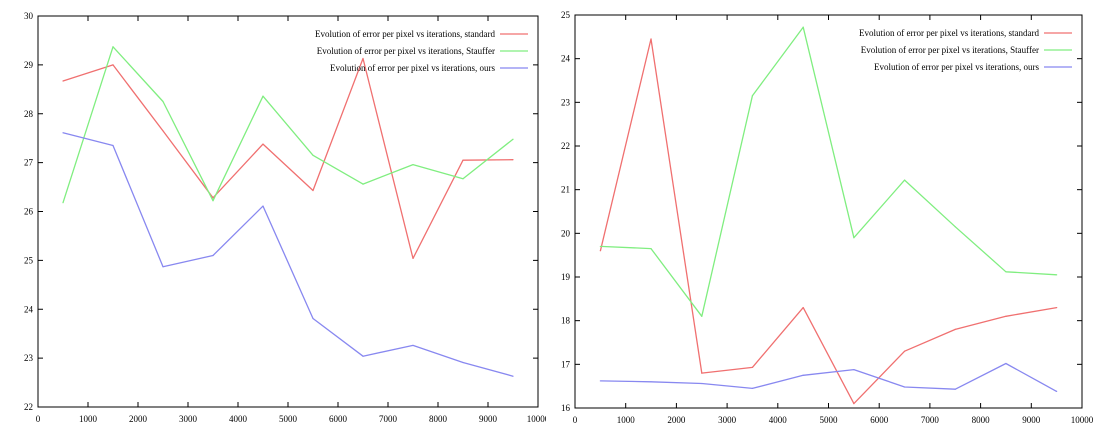 This screenshot has width=1098, height=435. What do you see at coordinates (565, 146) in the screenshot?
I see `y-tick-label-right-6: 22` at bounding box center [565, 146].